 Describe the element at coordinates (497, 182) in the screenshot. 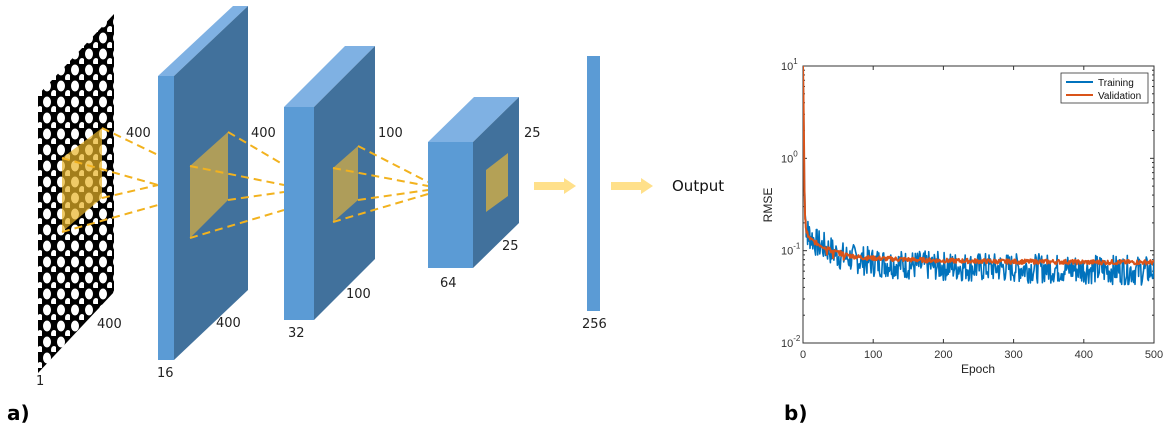

I see `layer-64-kernel-window` at that location.